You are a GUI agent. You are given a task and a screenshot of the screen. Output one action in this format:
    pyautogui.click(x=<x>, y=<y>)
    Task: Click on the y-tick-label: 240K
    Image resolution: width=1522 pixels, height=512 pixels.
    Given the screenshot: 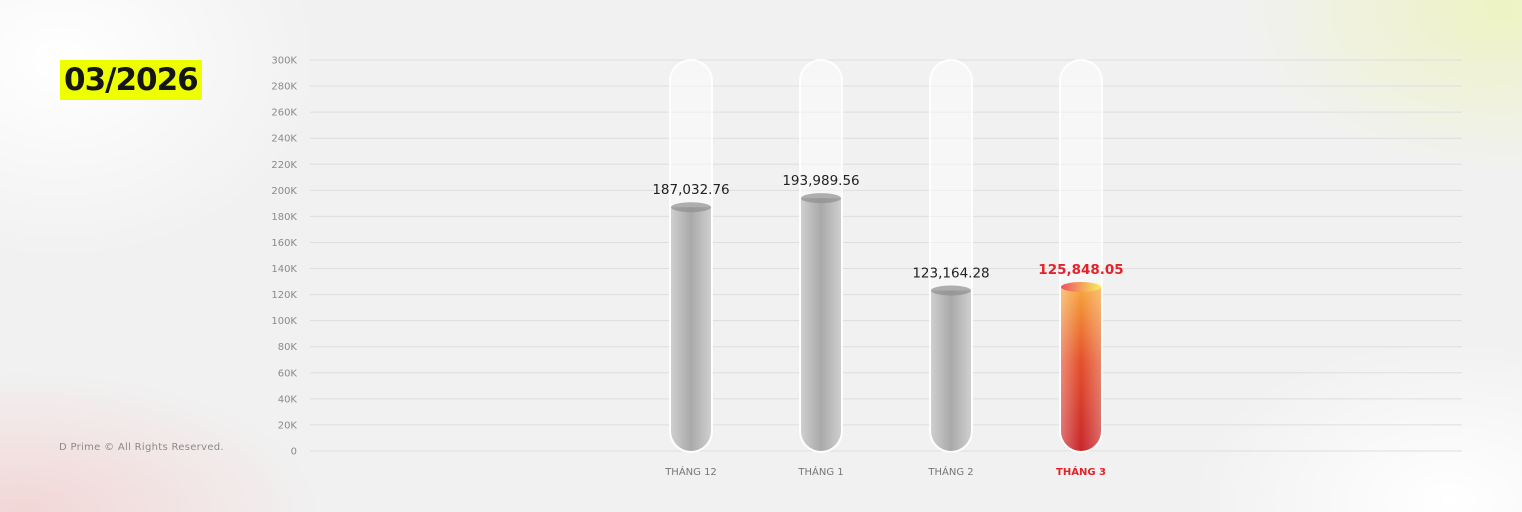 What is the action you would take?
    pyautogui.click(x=284, y=139)
    